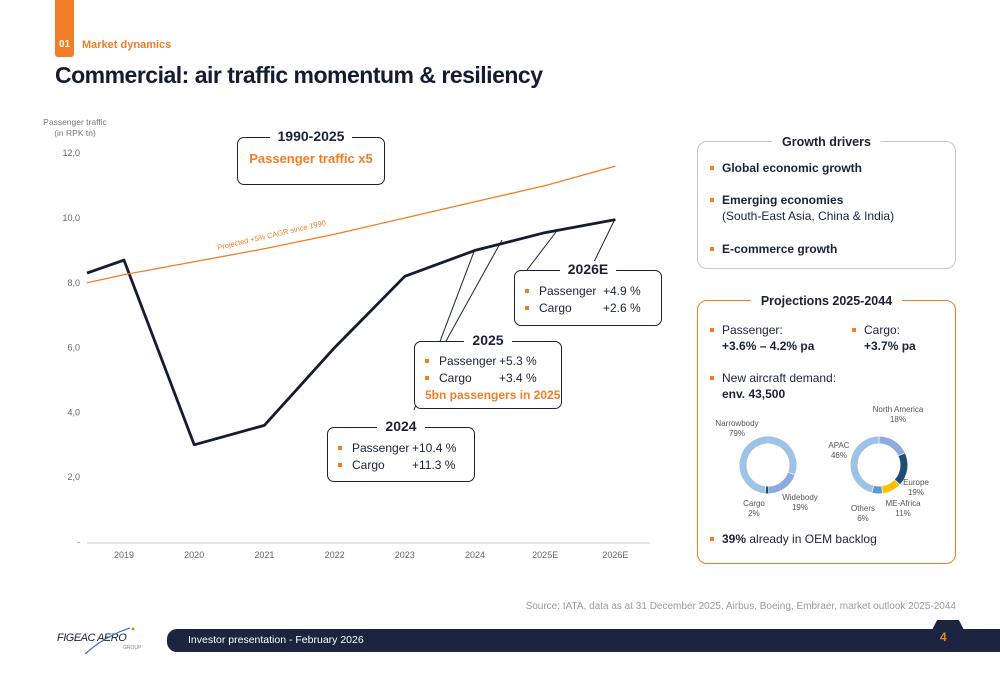 The width and height of the screenshot is (1000, 685). What do you see at coordinates (737, 428) in the screenshot?
I see `label-narrowbody: Narrowbody 79%` at bounding box center [737, 428].